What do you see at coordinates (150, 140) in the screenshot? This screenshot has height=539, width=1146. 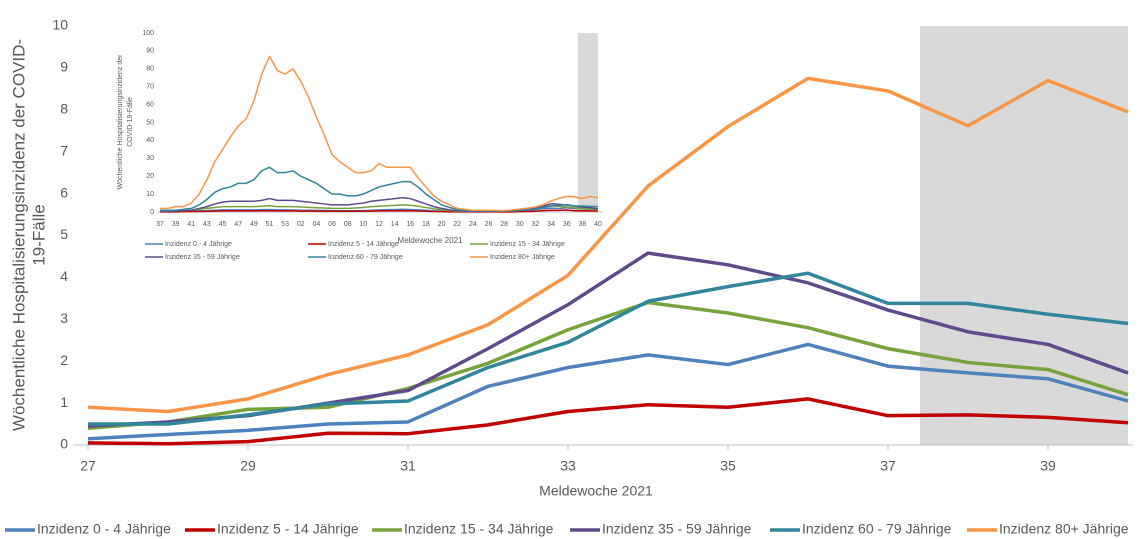 I see `y-tick-label: 40` at bounding box center [150, 140].